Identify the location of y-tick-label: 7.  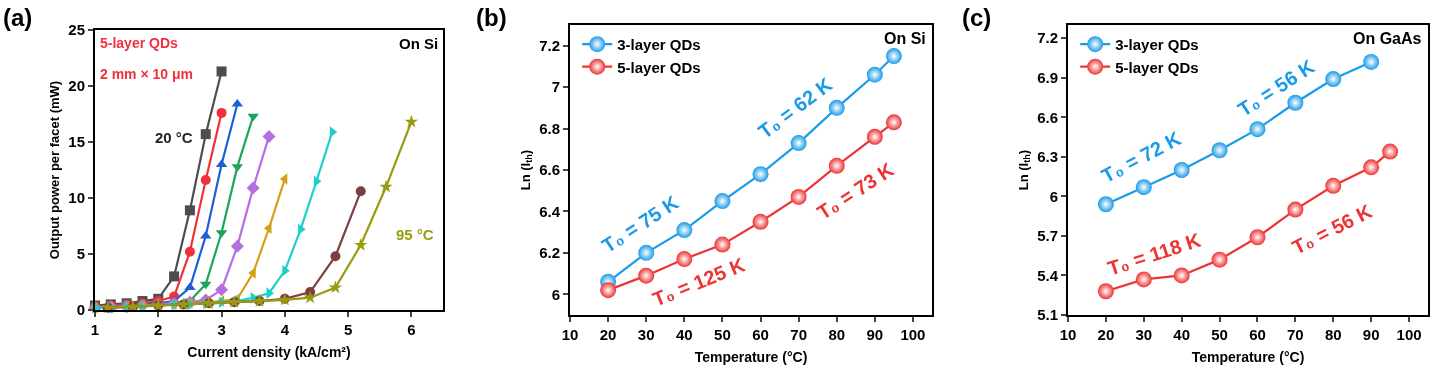
(555, 87).